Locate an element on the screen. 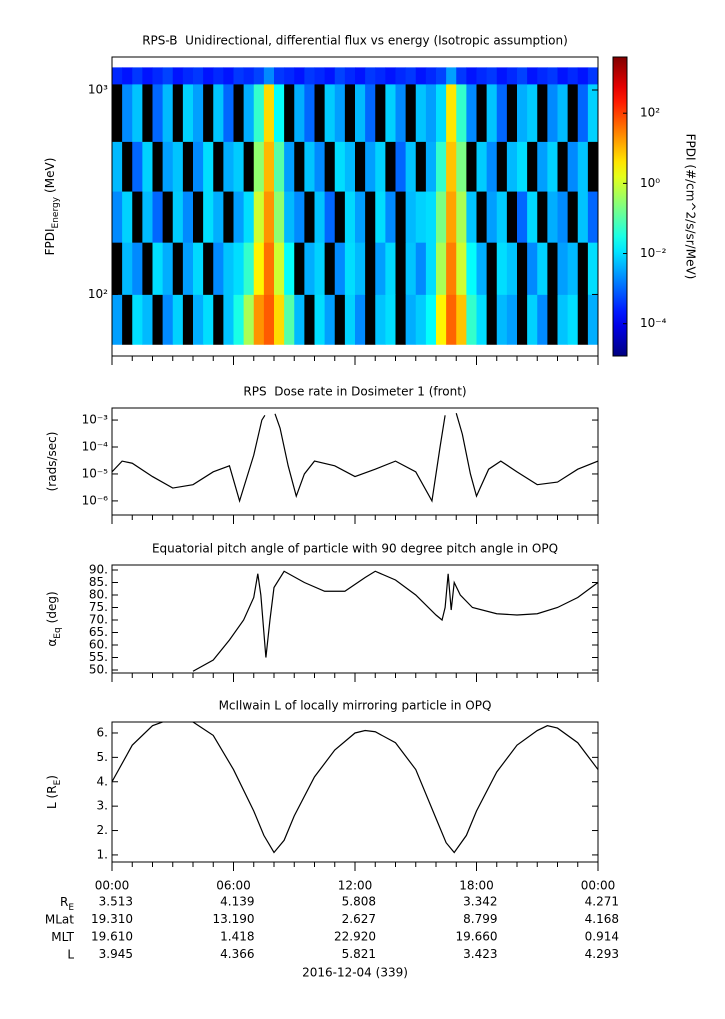  y-tick-label: 55. is located at coordinates (98, 657).